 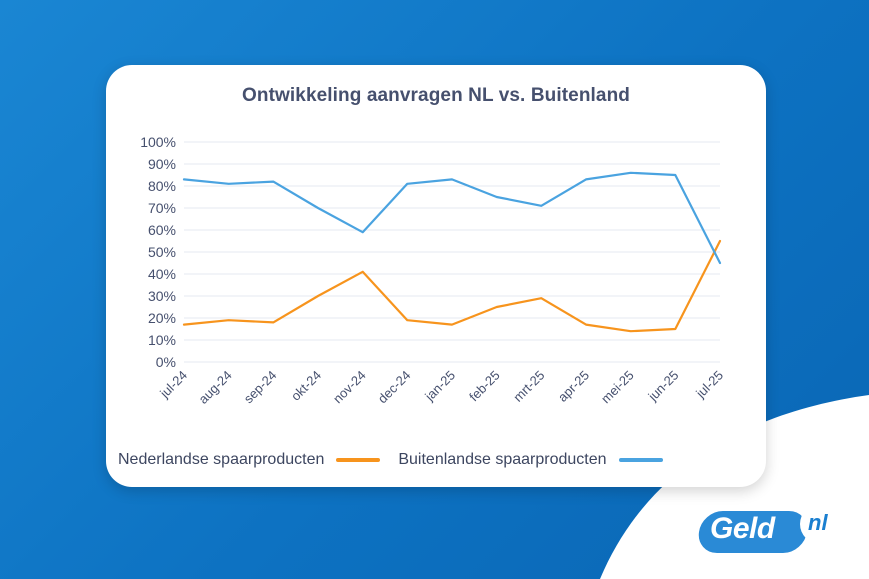 I want to click on legend-swatch-nl, so click(x=358, y=460).